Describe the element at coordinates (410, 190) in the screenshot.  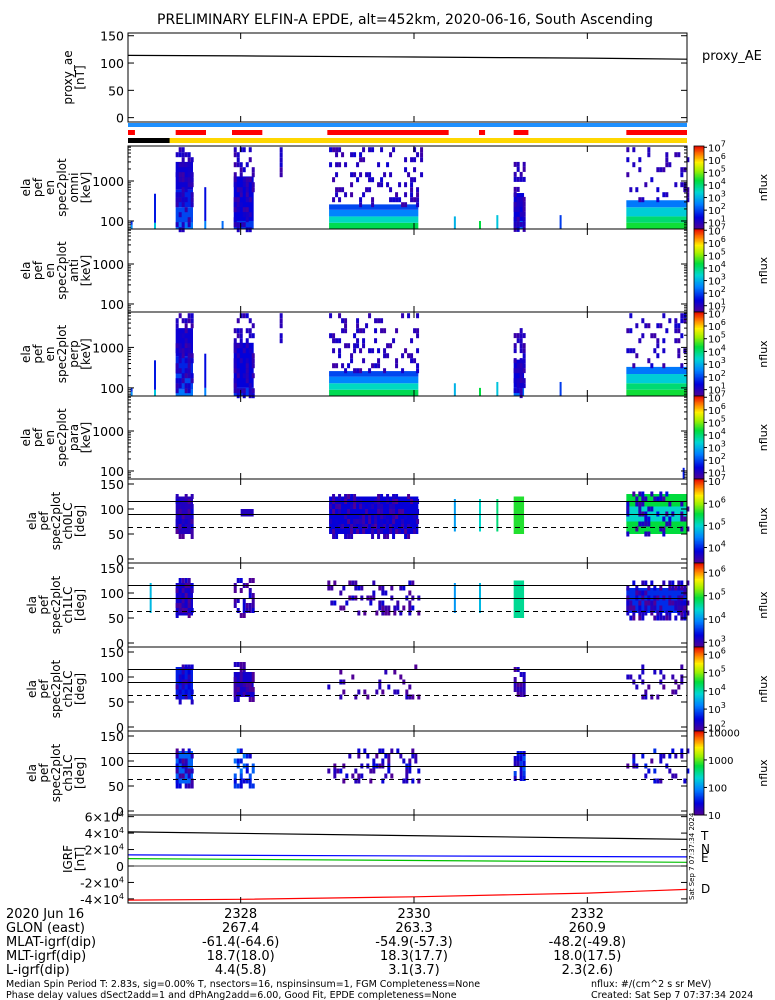
I see `heatmap-cells` at that location.